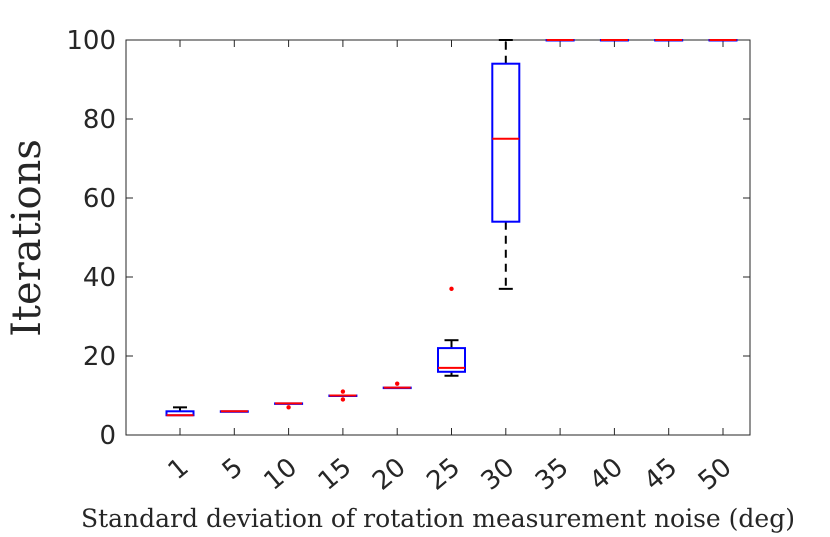 The width and height of the screenshot is (830, 537). I want to click on y-tick-label: 20, so click(99, 357).